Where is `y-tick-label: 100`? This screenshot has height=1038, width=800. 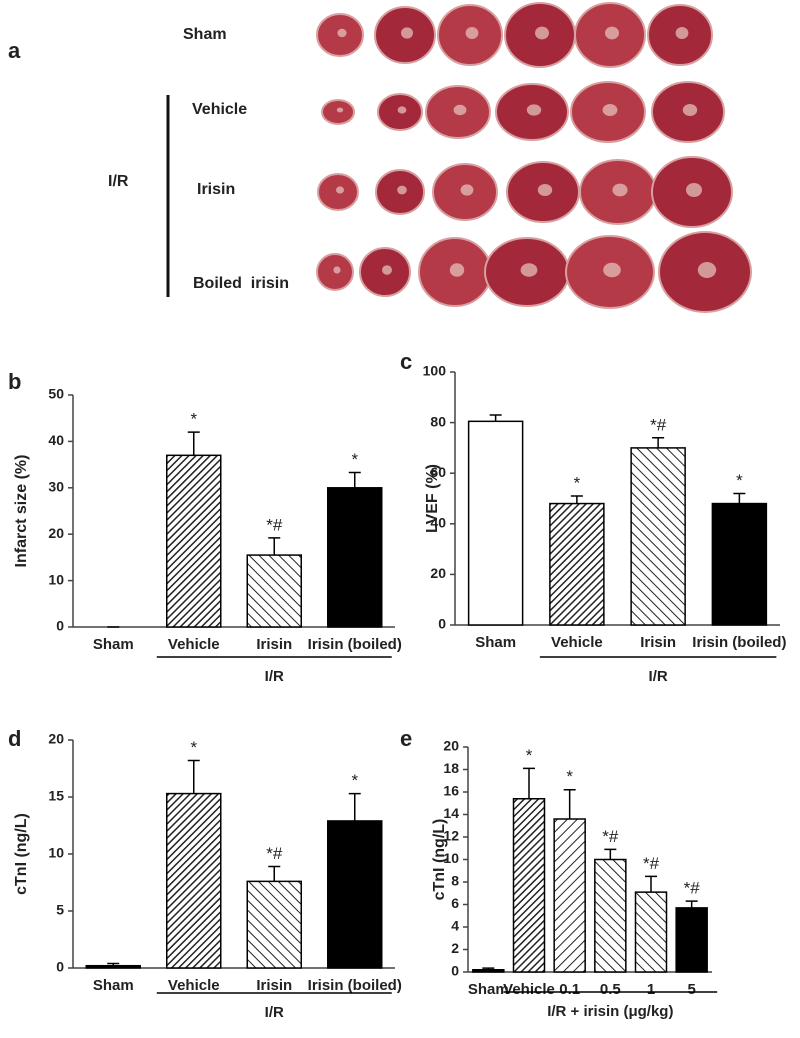
y-tick-label: 100 is located at coordinates (435, 371).